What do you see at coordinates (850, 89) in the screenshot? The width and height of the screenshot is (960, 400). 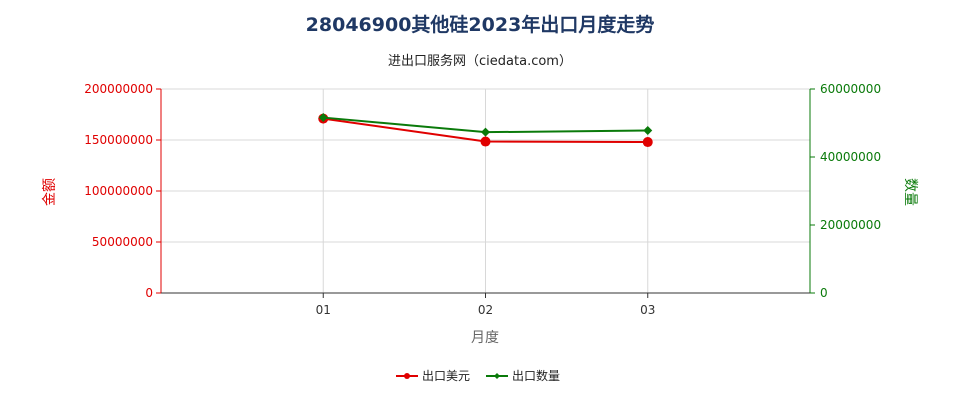 I see `right-tick-label: 60000000` at bounding box center [850, 89].